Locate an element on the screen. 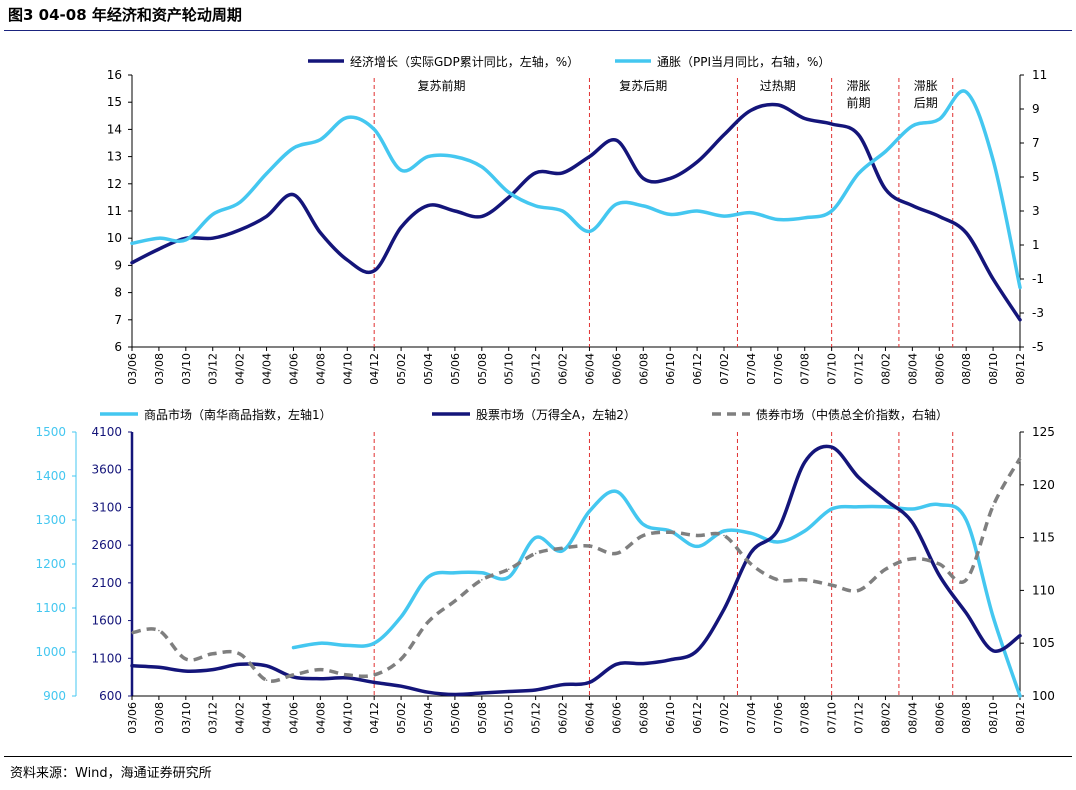 This screenshot has height=790, width=1076. top-x-tick-label: 06/10 is located at coordinates (670, 369).